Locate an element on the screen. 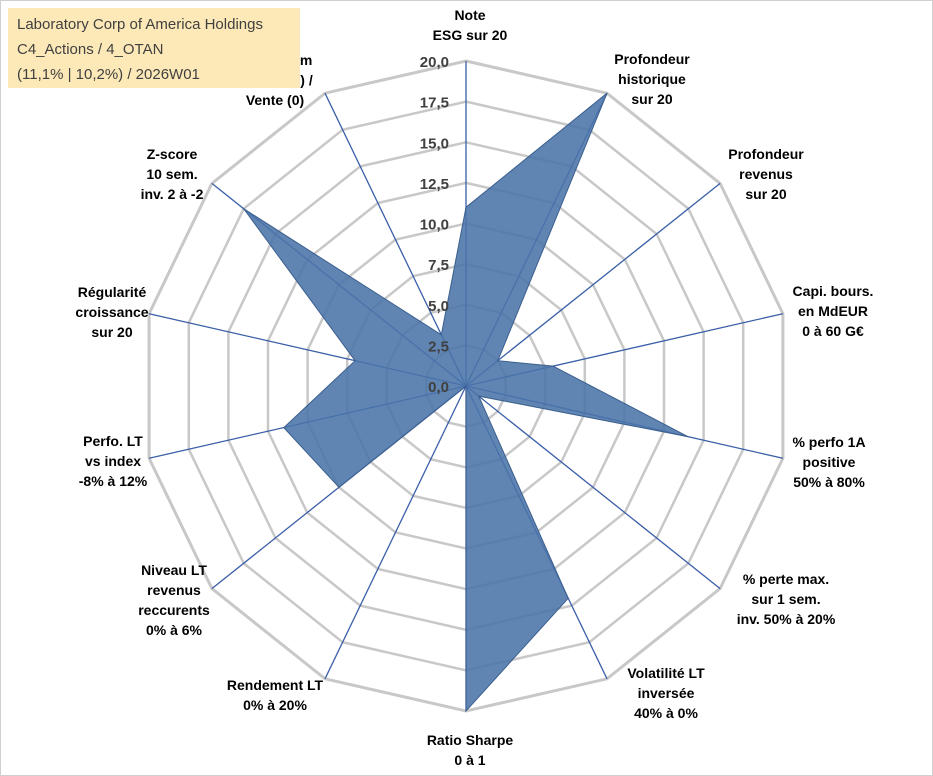  axis-label-11: Régularité croissance sur 20 is located at coordinates (111, 312).